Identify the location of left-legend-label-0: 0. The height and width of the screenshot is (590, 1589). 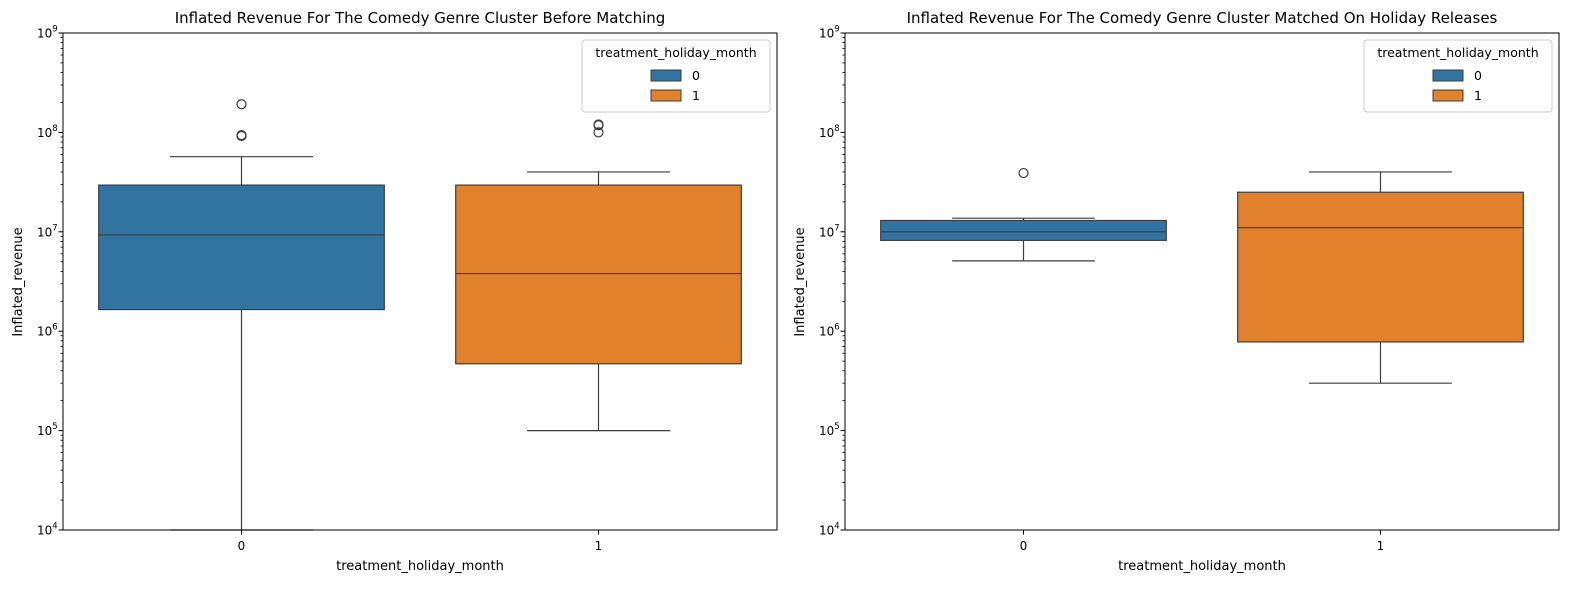
(696, 75).